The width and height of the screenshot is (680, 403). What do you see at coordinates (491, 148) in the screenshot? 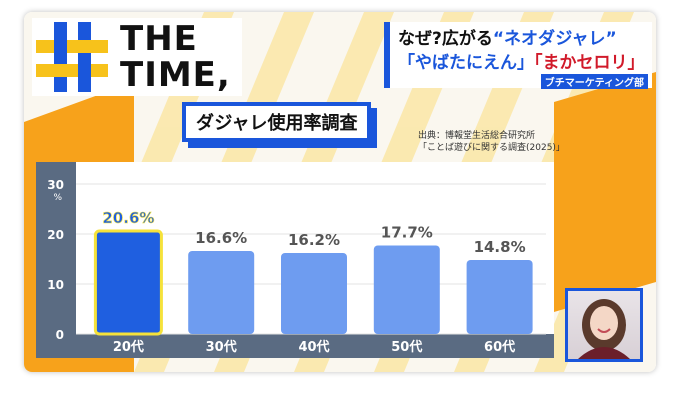
I see `source-line2: 「ことば遊びに関する調査(2025)」` at bounding box center [491, 148].